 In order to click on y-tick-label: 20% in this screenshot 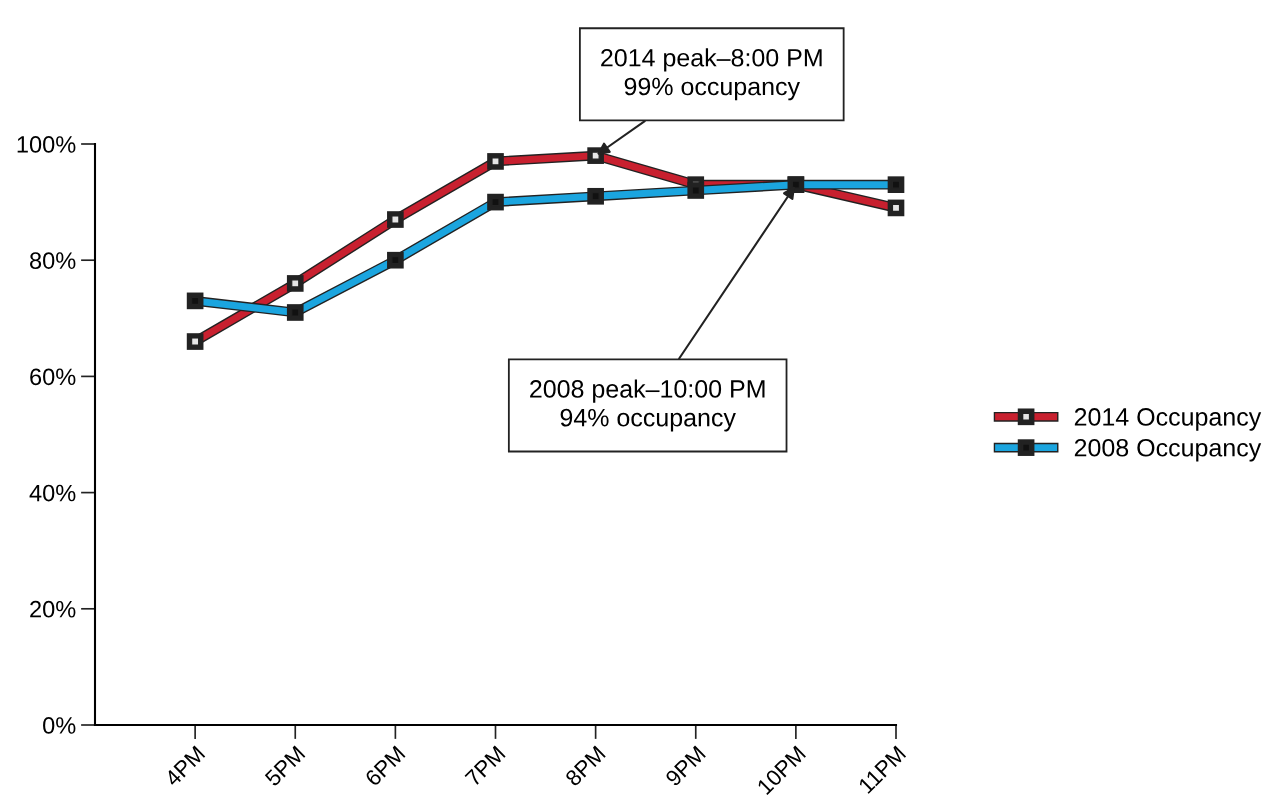, I will do `click(53, 609)`.